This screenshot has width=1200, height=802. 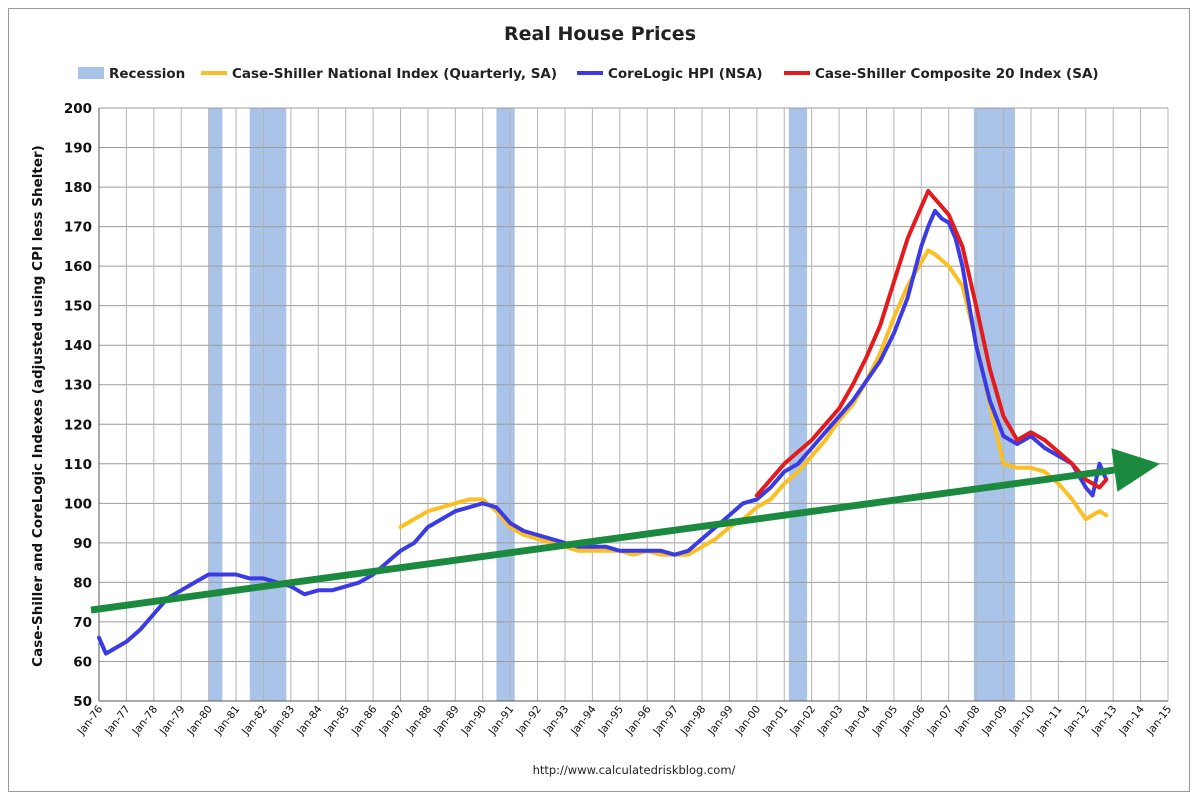 I want to click on x-tick-label-jan-89: Jan-89, so click(x=446, y=720).